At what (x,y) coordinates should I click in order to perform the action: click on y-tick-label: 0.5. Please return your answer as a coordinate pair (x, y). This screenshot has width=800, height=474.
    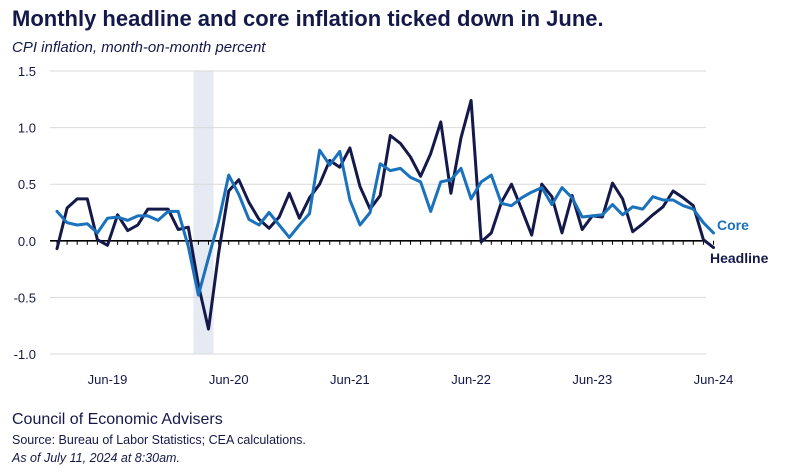
    Looking at the image, I should click on (27, 184).